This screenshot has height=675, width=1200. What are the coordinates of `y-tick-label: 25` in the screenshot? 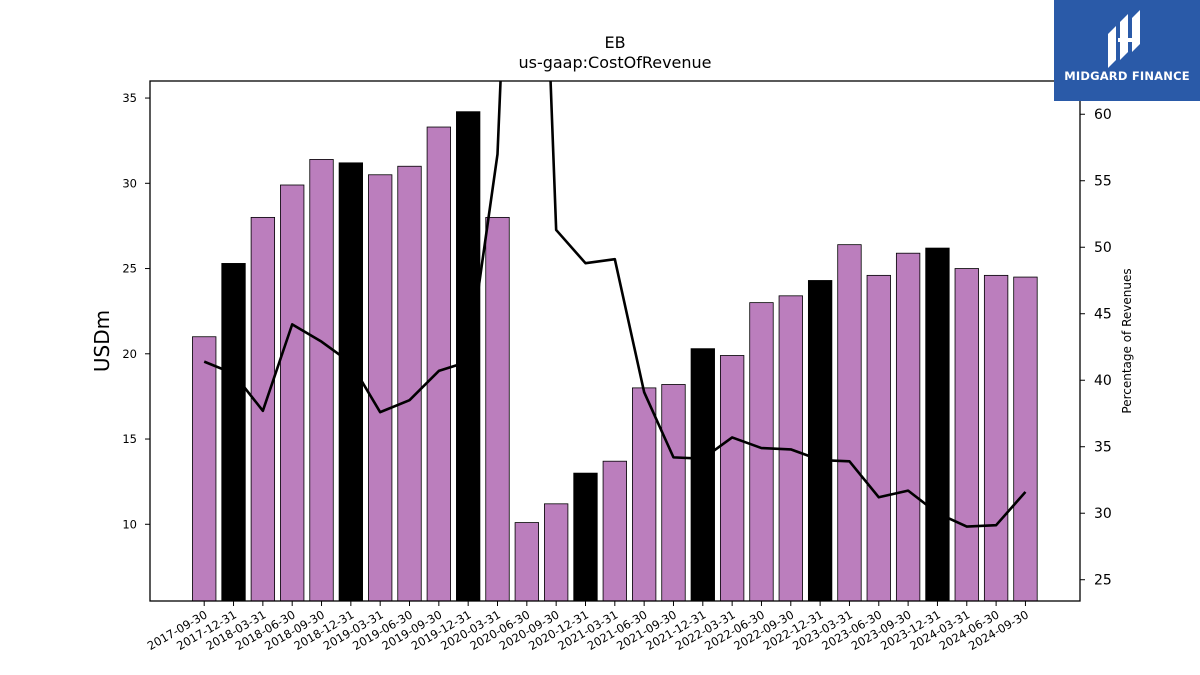 It's located at (129, 269).